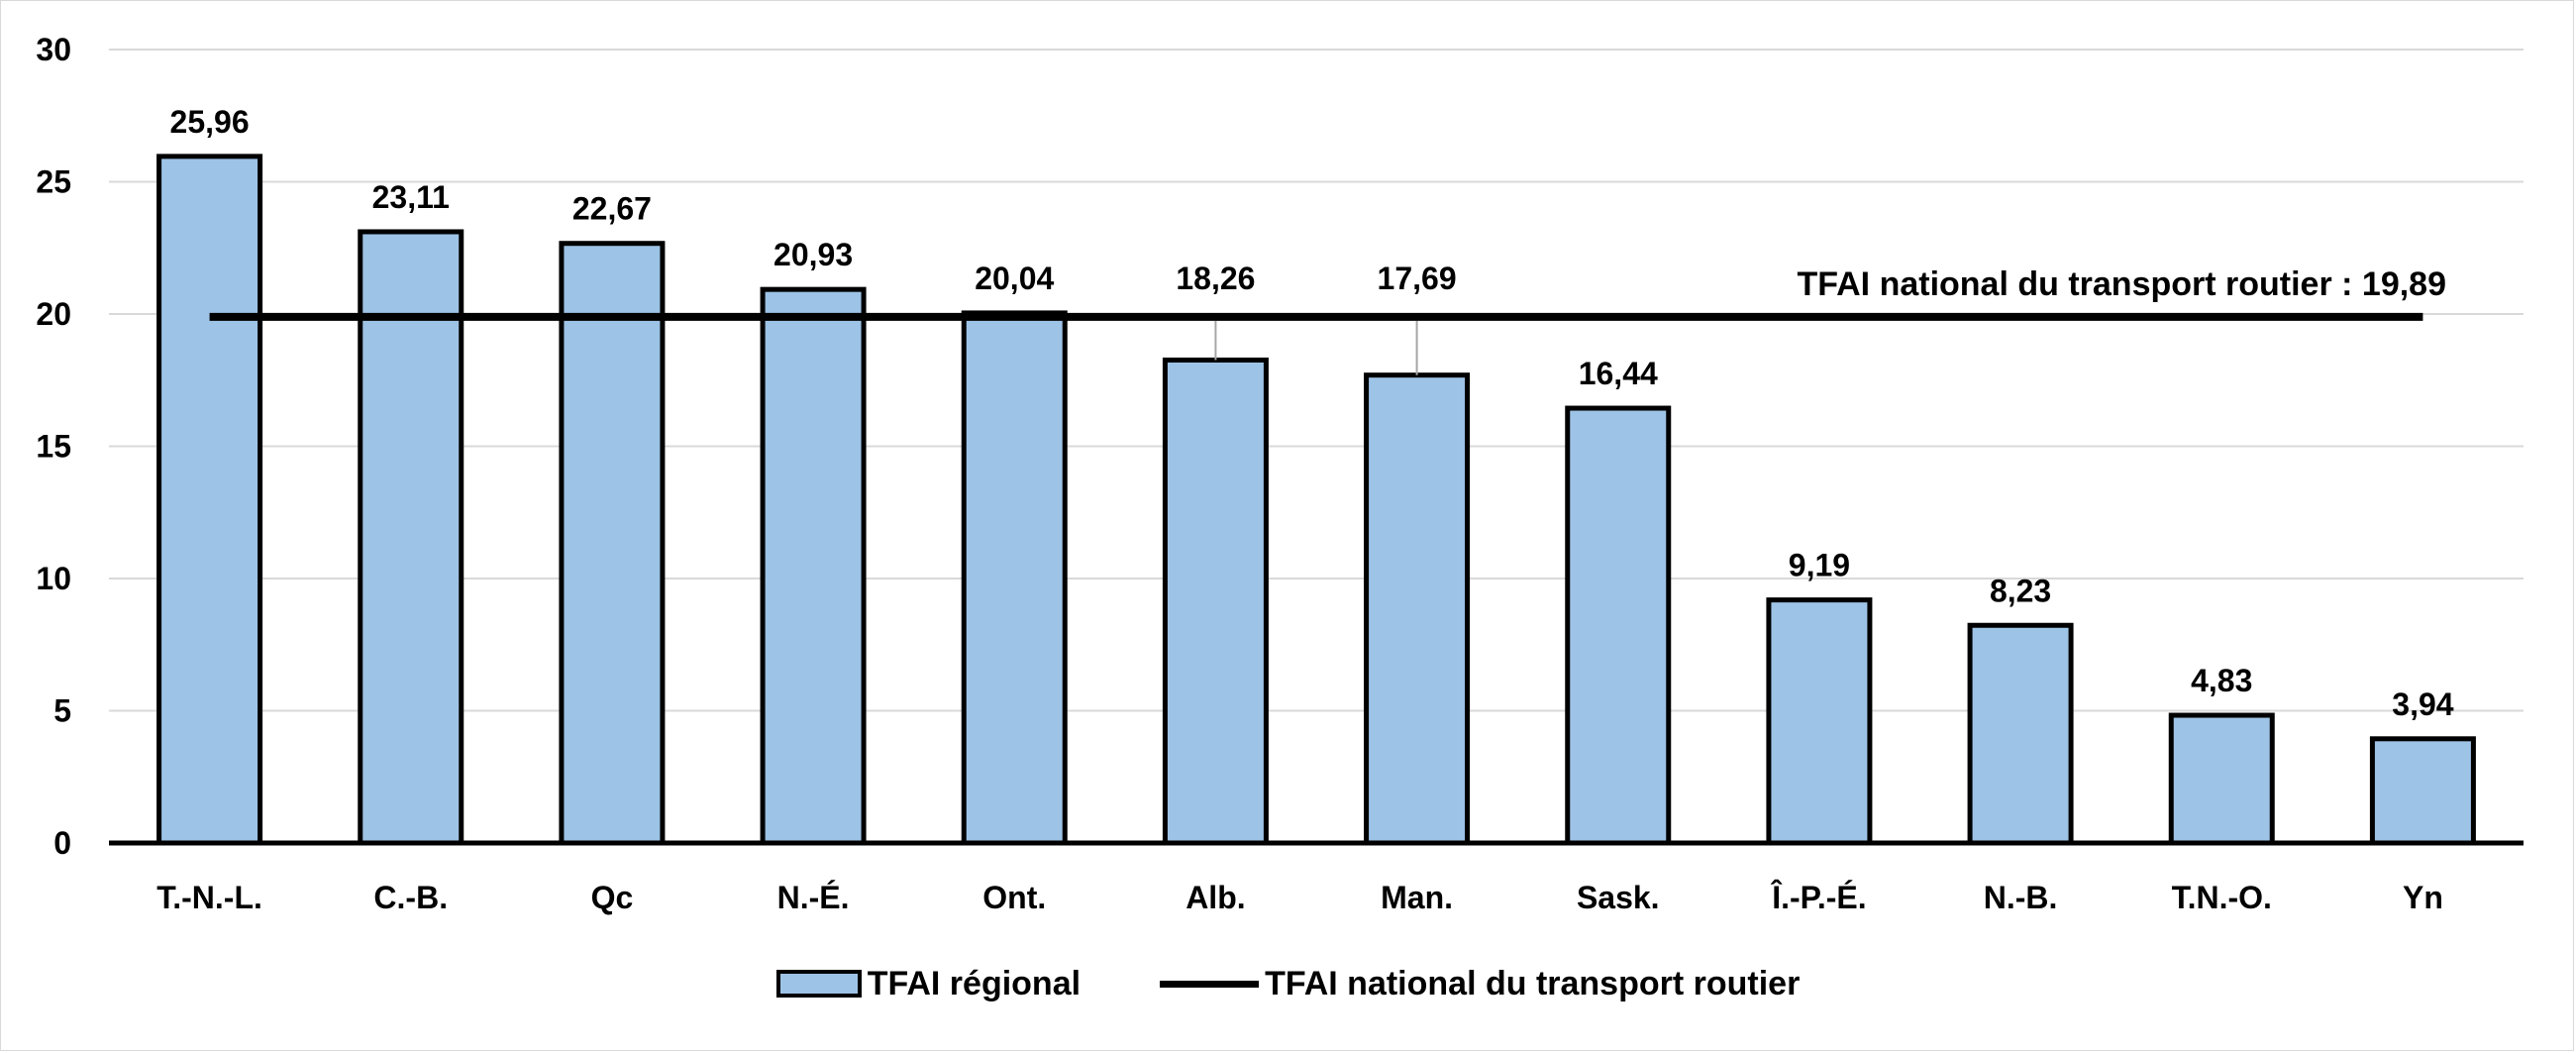 Image resolution: width=2576 pixels, height=1053 pixels. I want to click on x-tick-label: Qc, so click(612, 897).